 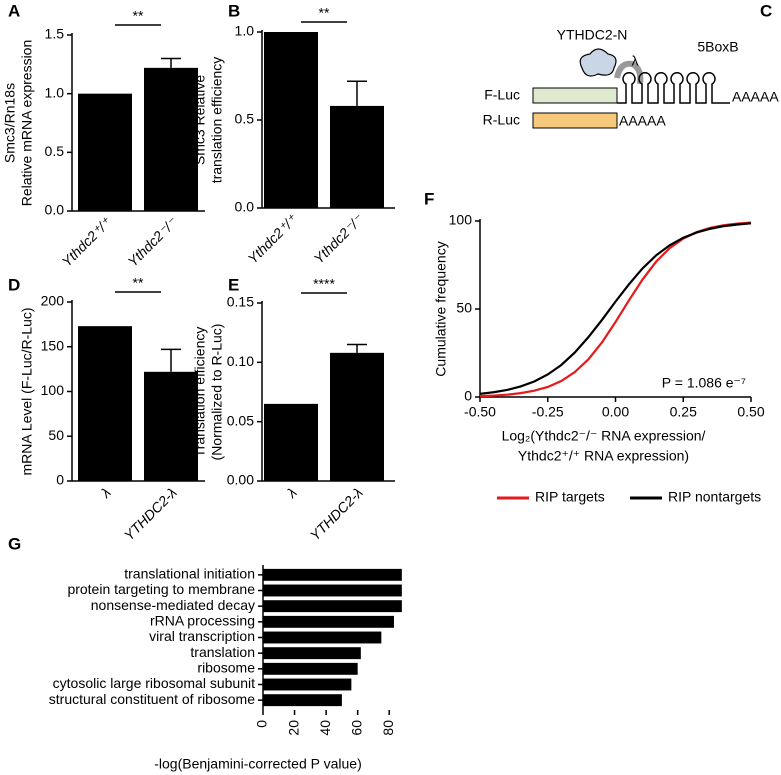 What do you see at coordinates (714, 497) in the screenshot?
I see `legend-label: RIP nontargets` at bounding box center [714, 497].